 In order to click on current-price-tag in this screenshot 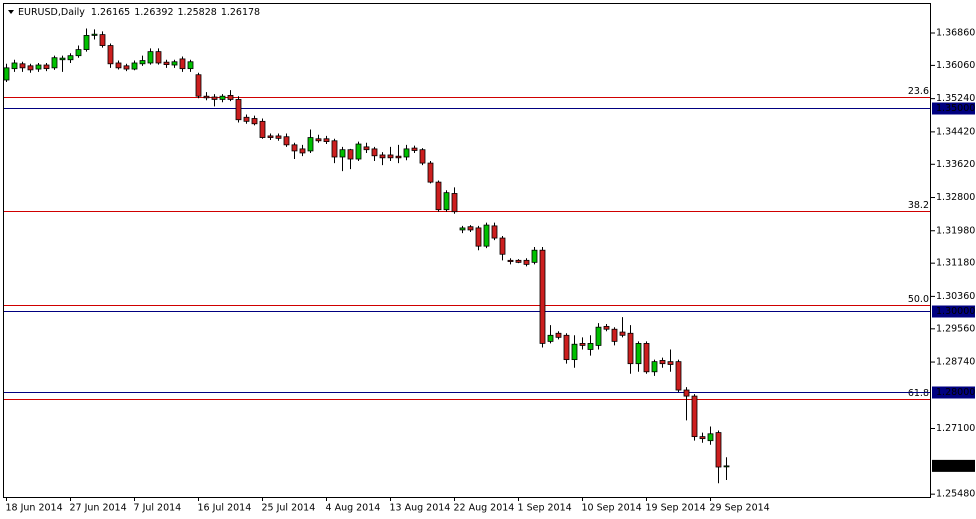, I will do `click(953, 465)`.